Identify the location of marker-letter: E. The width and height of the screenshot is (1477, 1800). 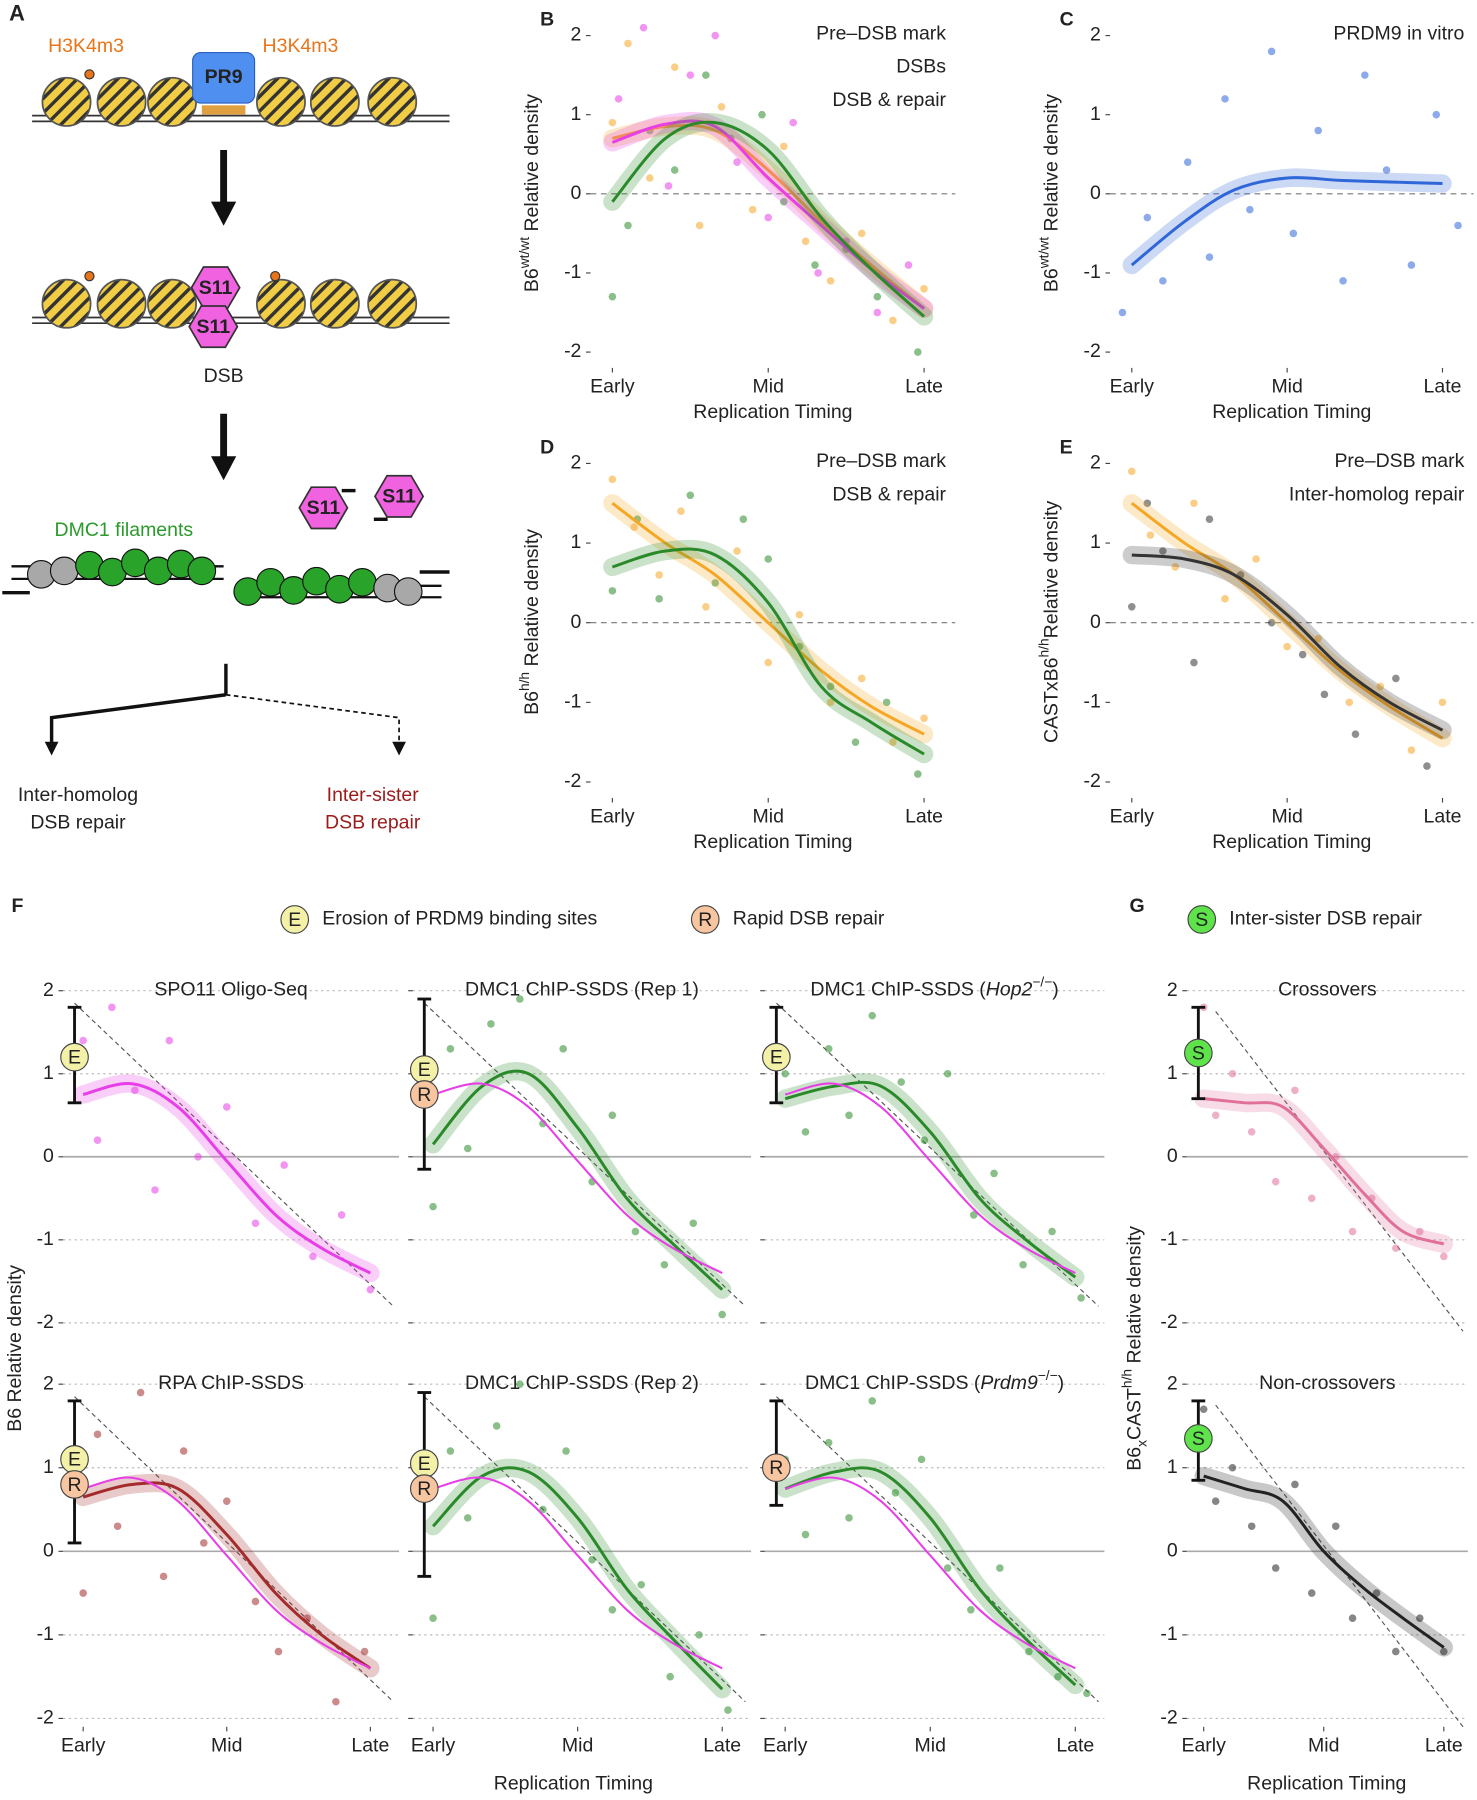
(424, 1070).